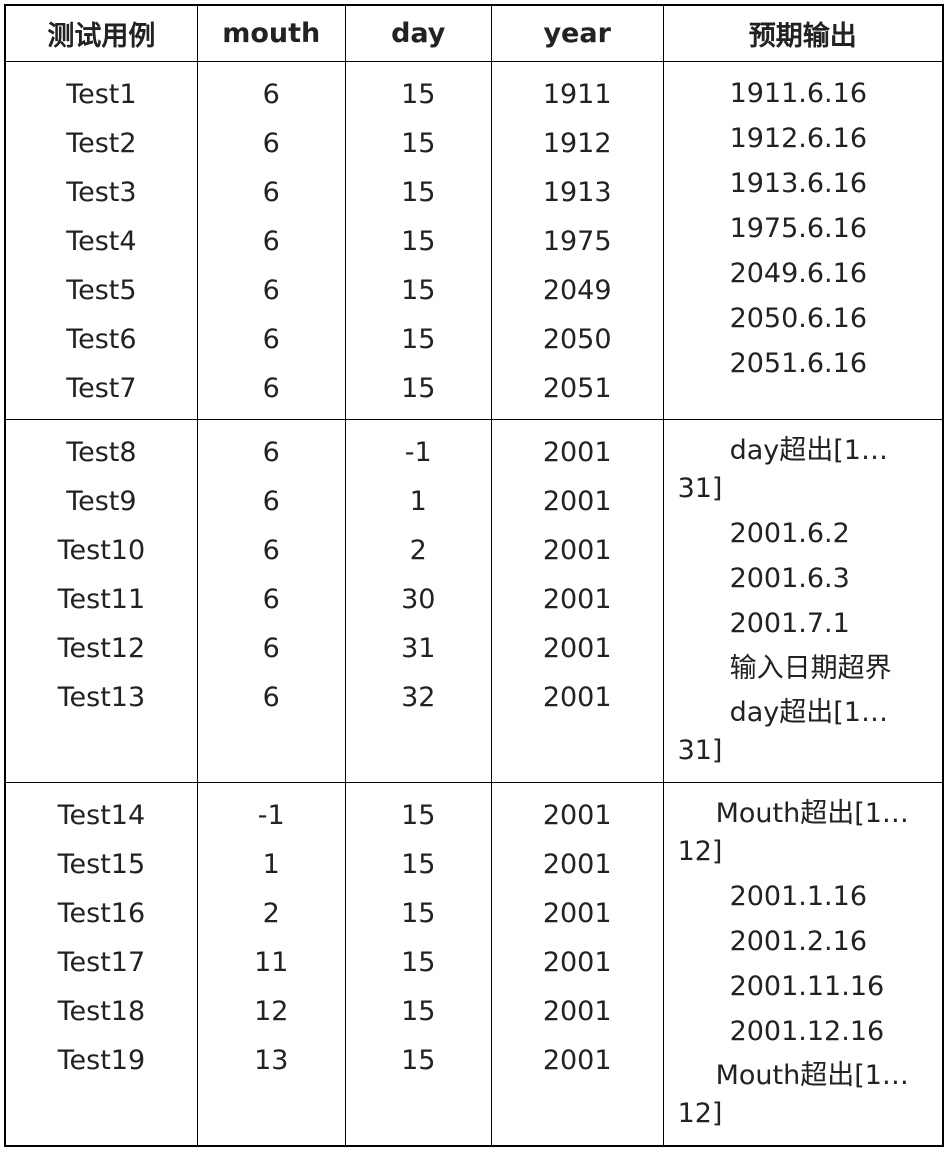  I want to click on expected-output: 1975.6.16, so click(798, 228).